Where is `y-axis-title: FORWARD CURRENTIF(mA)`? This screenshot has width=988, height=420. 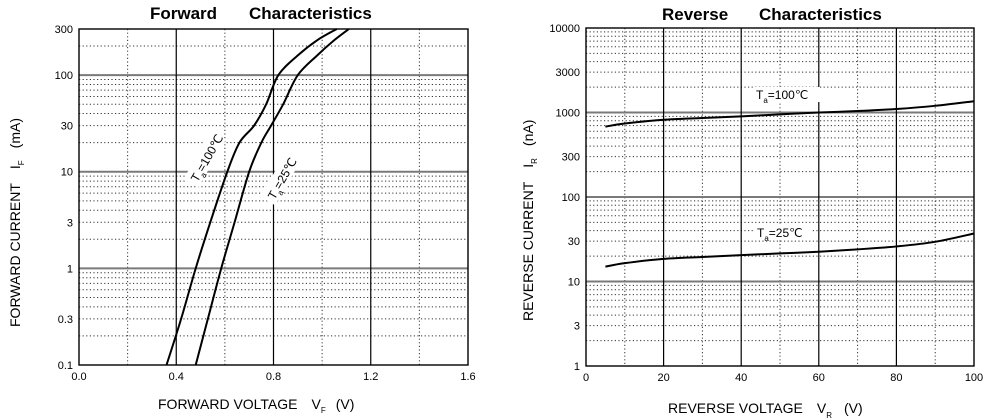
y-axis-title: FORWARD CURRENTIF(mA) is located at coordinates (16, 222).